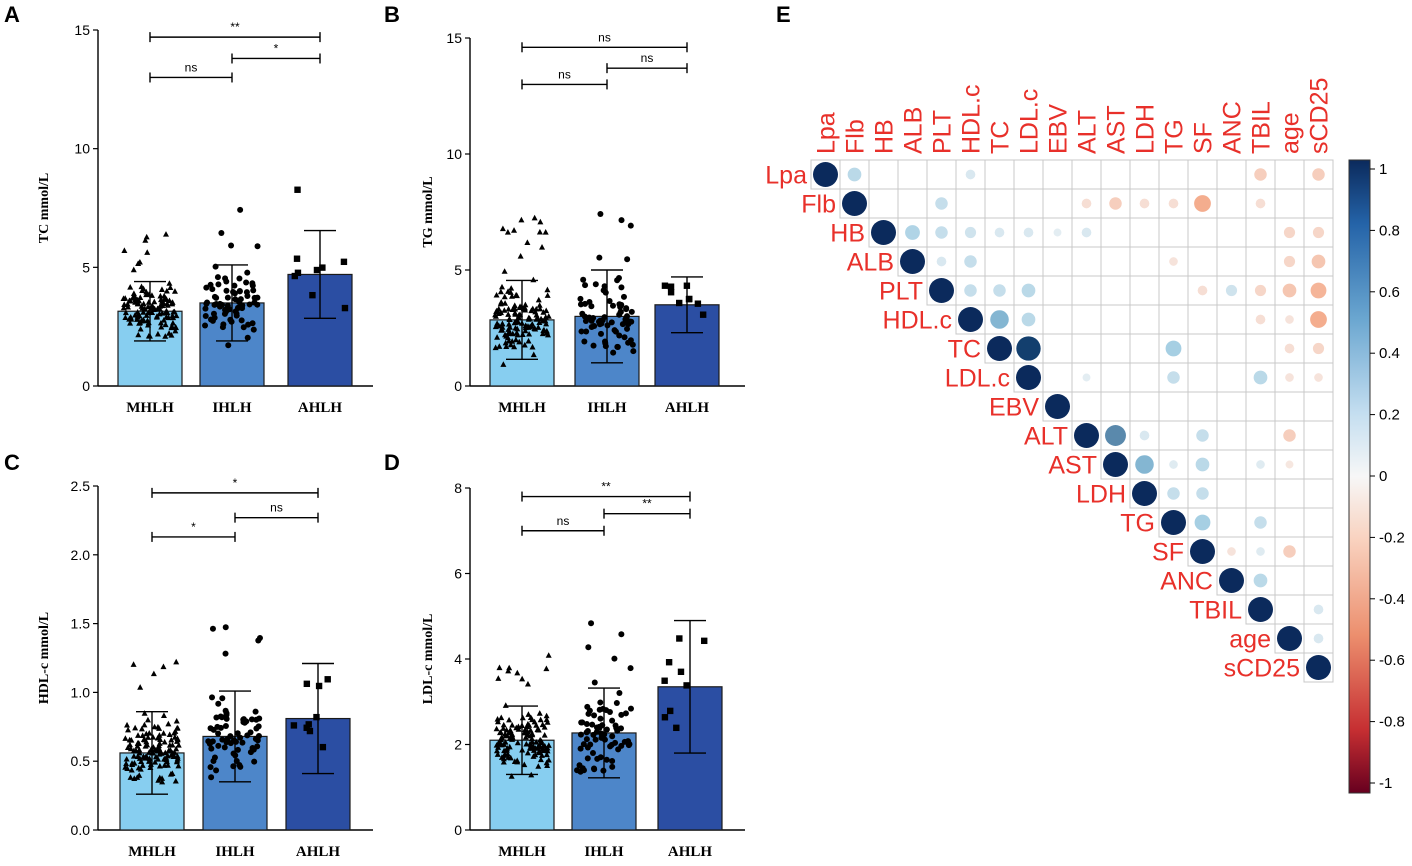  What do you see at coordinates (1233, 127) in the screenshot?
I see `col-label-anc: ANC` at bounding box center [1233, 127].